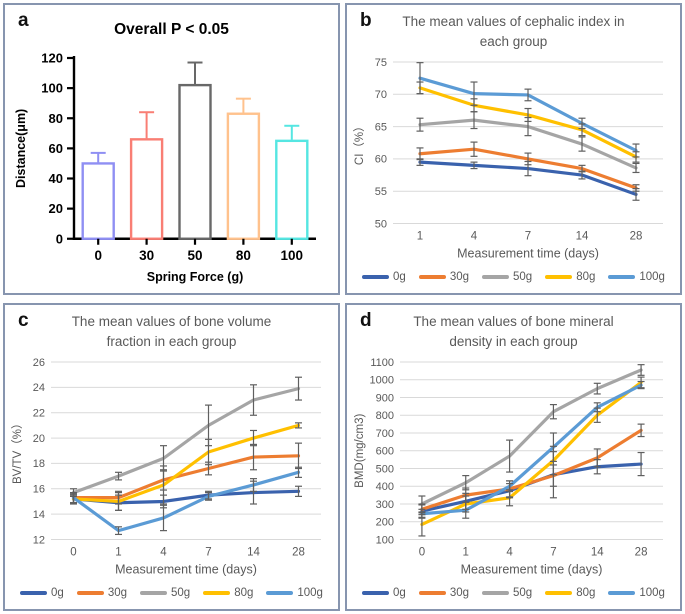 This screenshot has width=685, height=614. Describe the element at coordinates (59, 239) in the screenshot. I see `y-tick-label: 0` at that location.